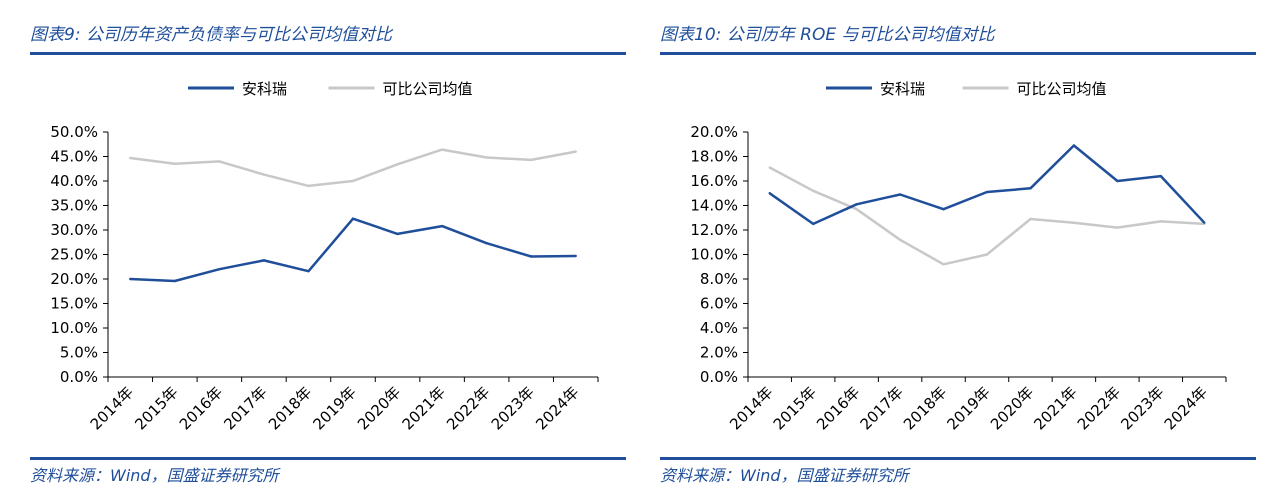 The height and width of the screenshot is (492, 1269). Describe the element at coordinates (751, 408) in the screenshot. I see `x-tick-label: 2014年` at that location.